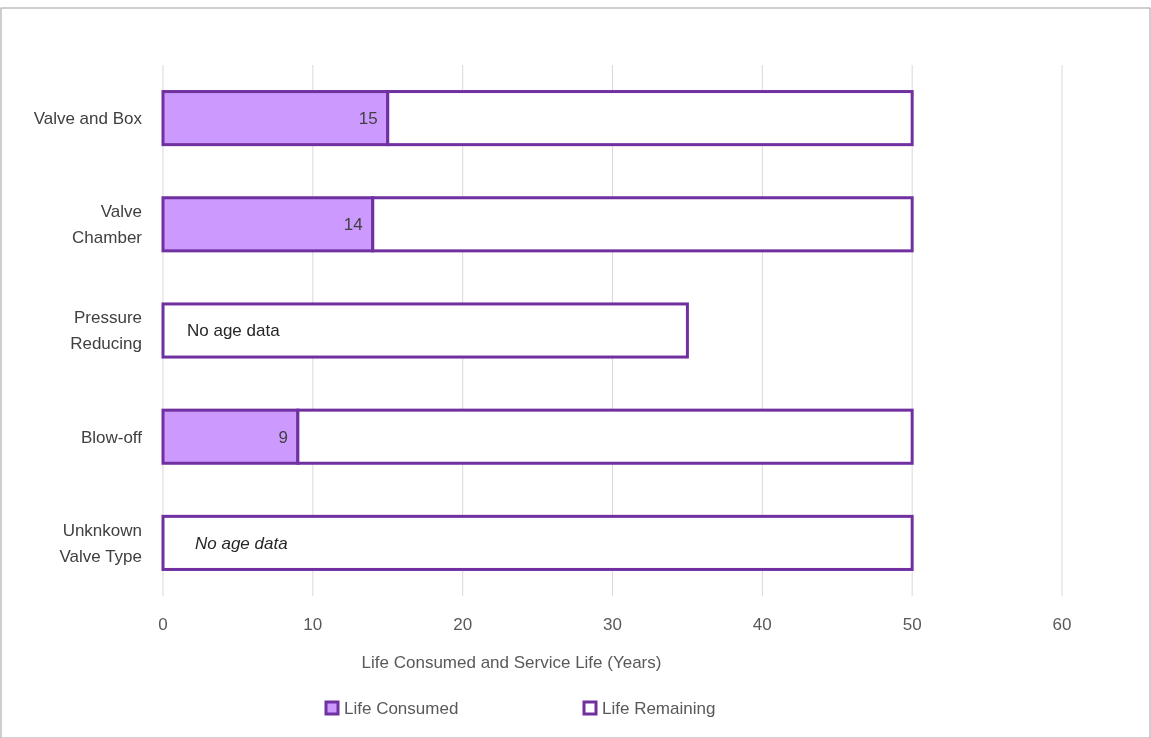 This screenshot has height=738, width=1151. I want to click on x-tick-label: 60, so click(1062, 624).